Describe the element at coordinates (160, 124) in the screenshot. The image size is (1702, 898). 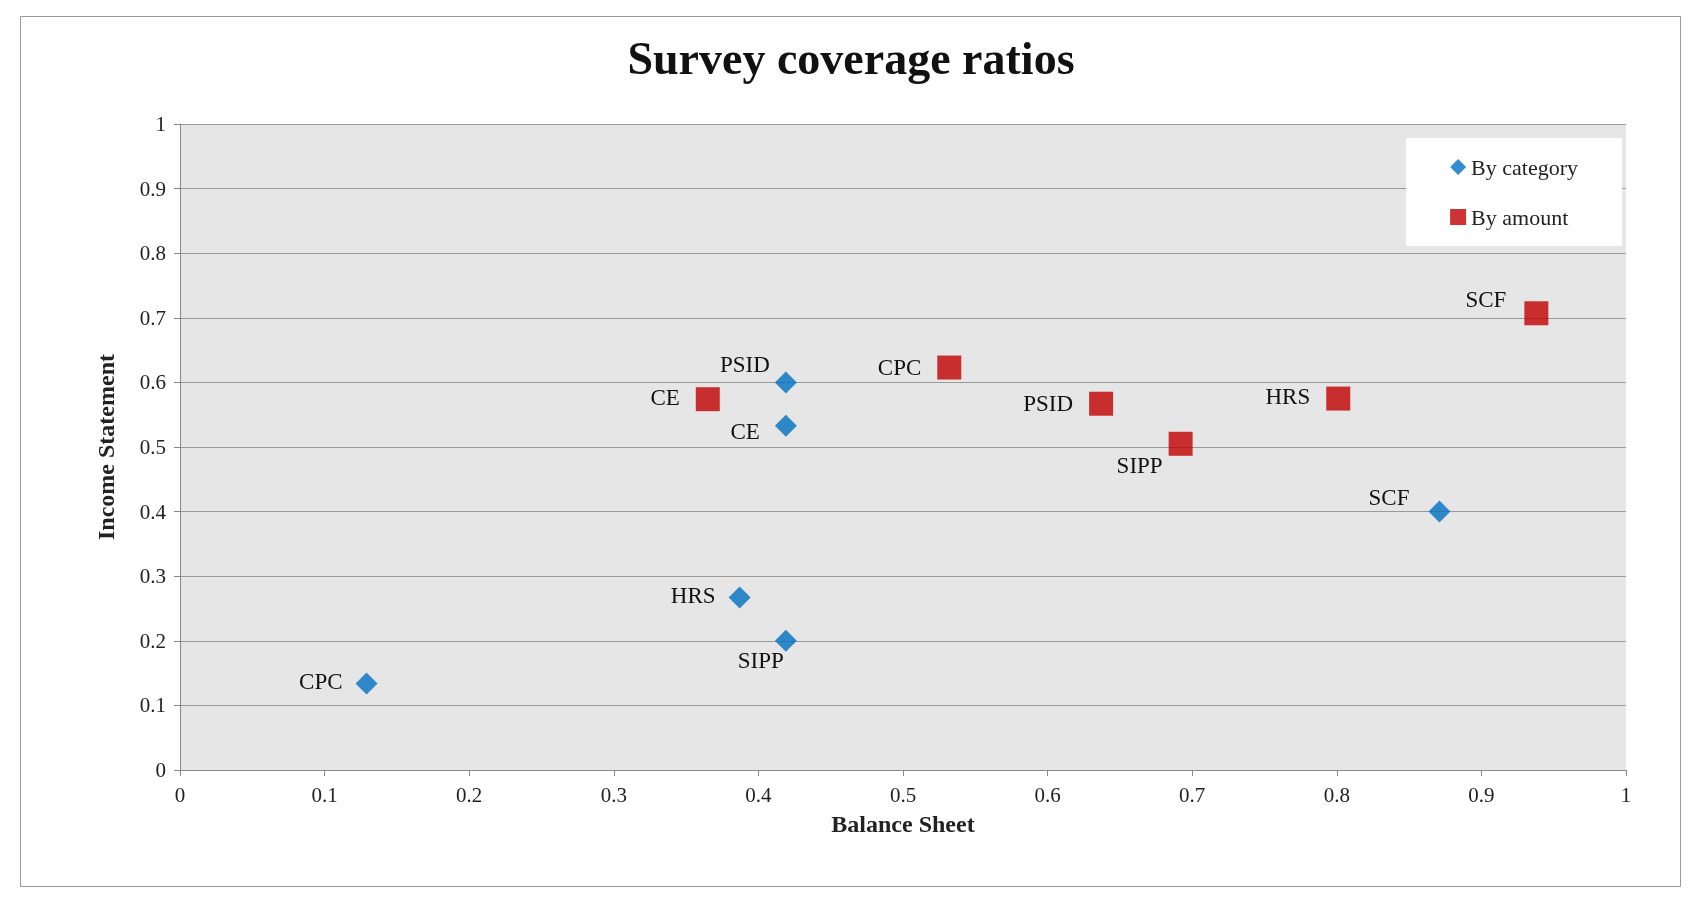
I see `y-tick-label: 1` at that location.